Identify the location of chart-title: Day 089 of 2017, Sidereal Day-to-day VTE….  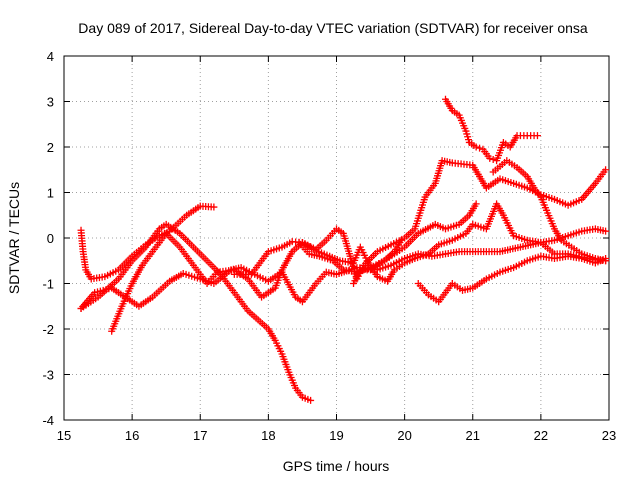
(333, 28).